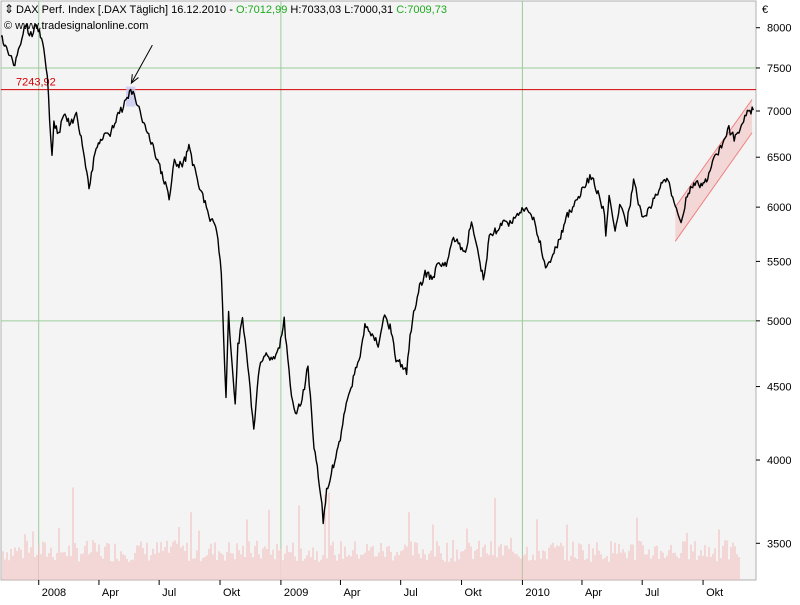 The height and width of the screenshot is (605, 800). I want to click on y-axis: 3500 4000 4500 5000 5500 6000 6500 7000 7500 8000, so click(773, 286).